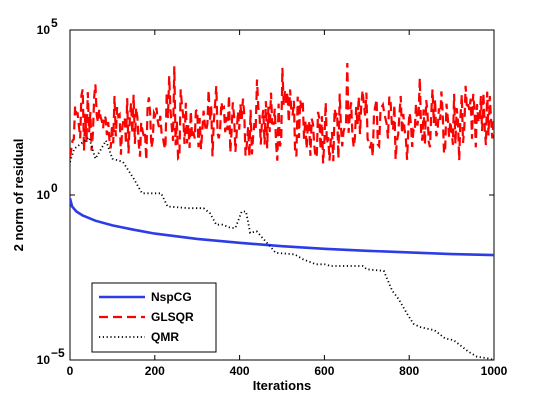 This screenshot has height=405, width=545. Describe the element at coordinates (172, 317) in the screenshot. I see `legend-label-glsqr: GLSQR` at that location.